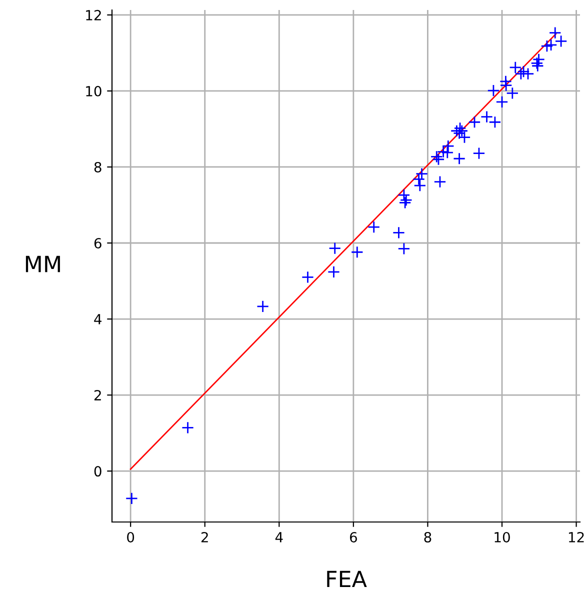 Image resolution: width=588 pixels, height=592 pixels. Describe the element at coordinates (576, 537) in the screenshot. I see `x-tick-label: 12` at that location.